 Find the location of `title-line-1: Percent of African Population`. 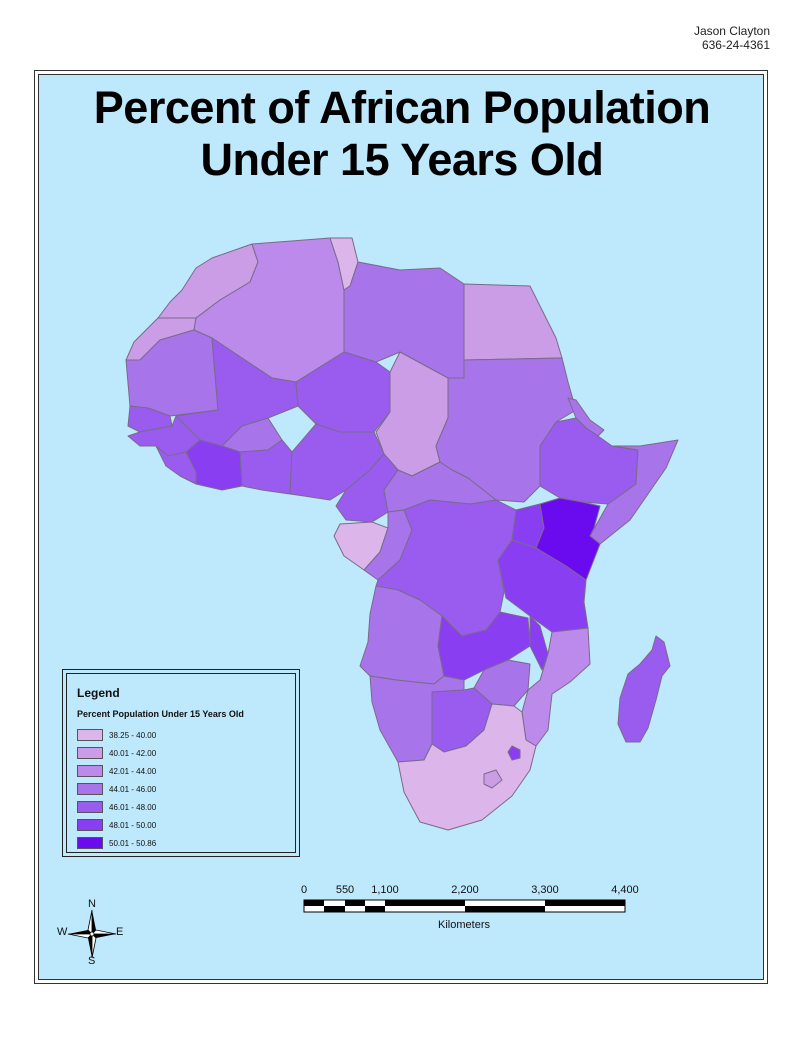

title-line-1: Percent of African Population is located at coordinates (402, 107).